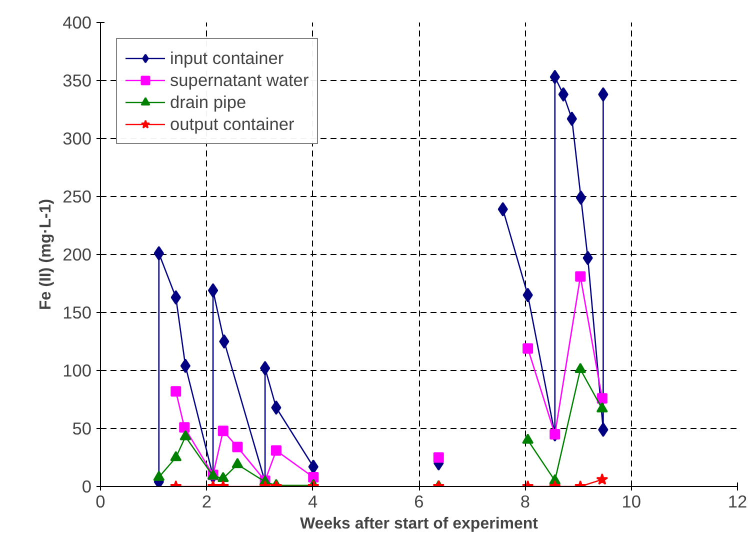  Describe the element at coordinates (239, 80) in the screenshot. I see `legend-label: supernatant water` at that location.